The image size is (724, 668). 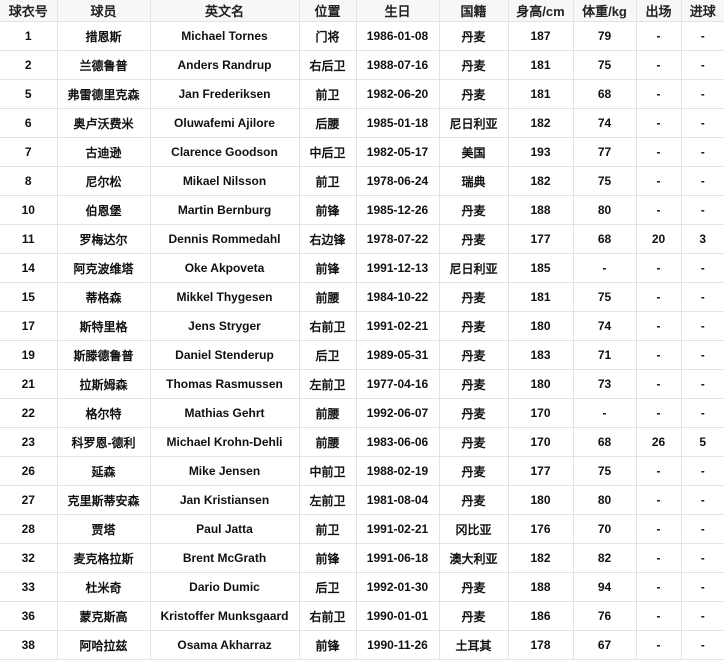 What do you see at coordinates (362, 413) in the screenshot?
I see `table-row: 22 格尔特 Mathias Gehrt 前腰 1992-06-07 丹麦 170- - -` at bounding box center [362, 413].